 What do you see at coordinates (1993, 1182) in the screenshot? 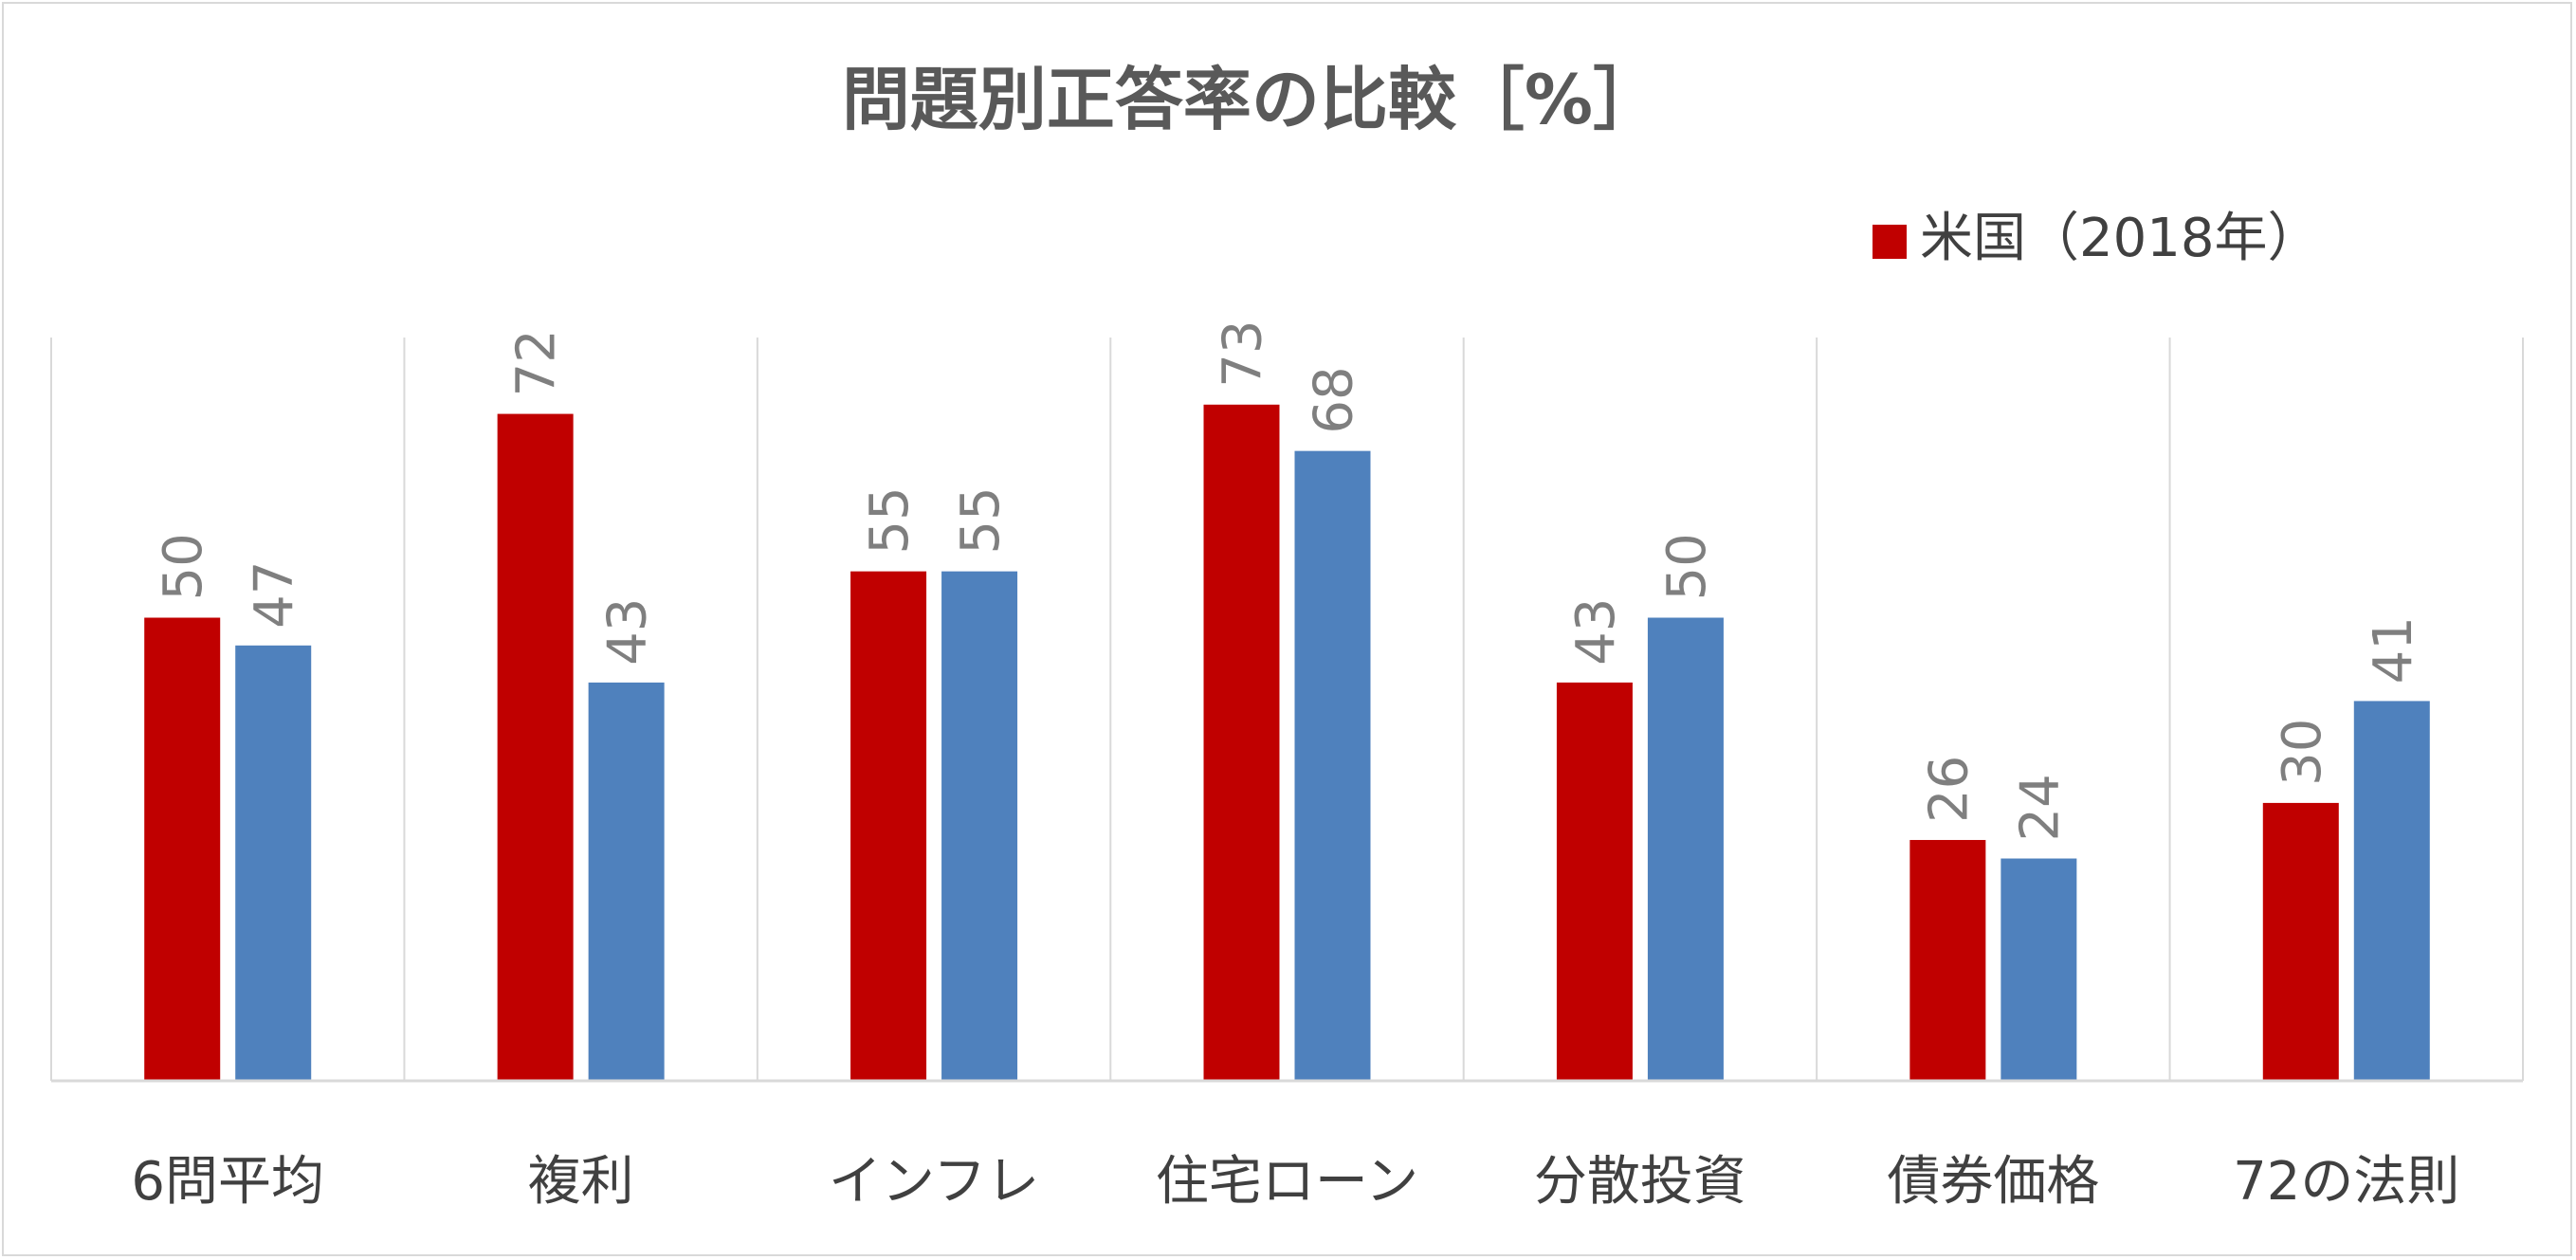
I see `category-label-6: 債券価格` at bounding box center [1993, 1182].